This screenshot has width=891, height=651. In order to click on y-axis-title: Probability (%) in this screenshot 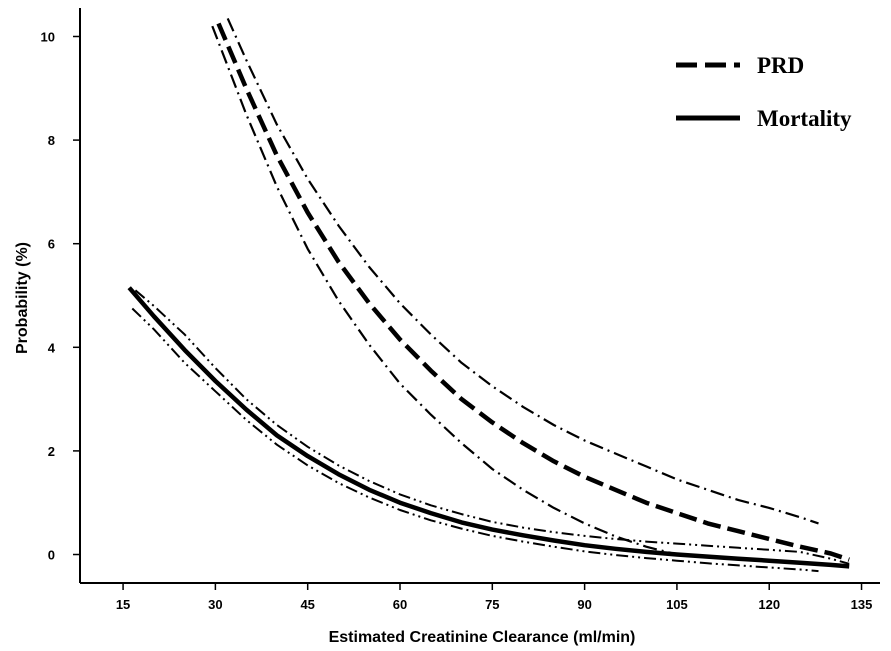, I will do `click(22, 298)`.